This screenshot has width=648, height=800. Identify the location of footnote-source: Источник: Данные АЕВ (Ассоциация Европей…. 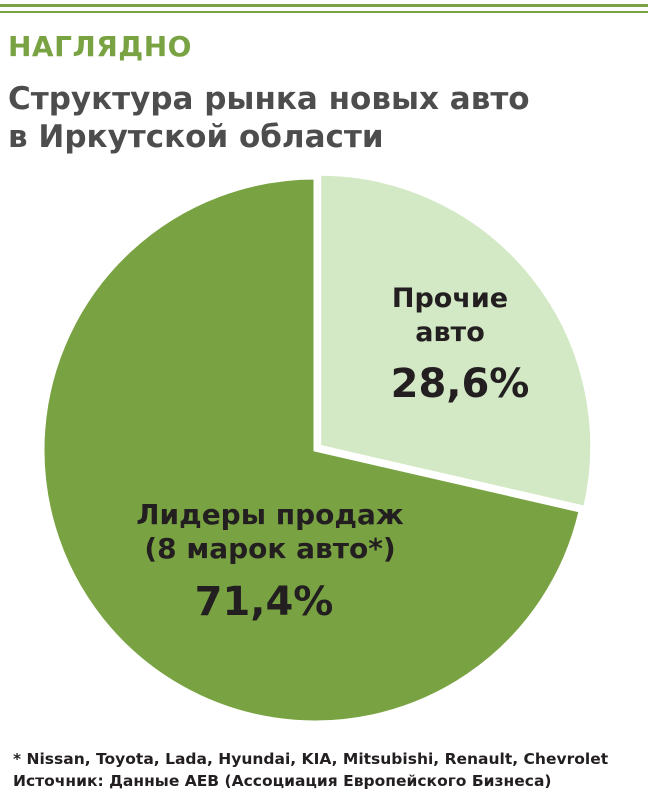
(282, 781).